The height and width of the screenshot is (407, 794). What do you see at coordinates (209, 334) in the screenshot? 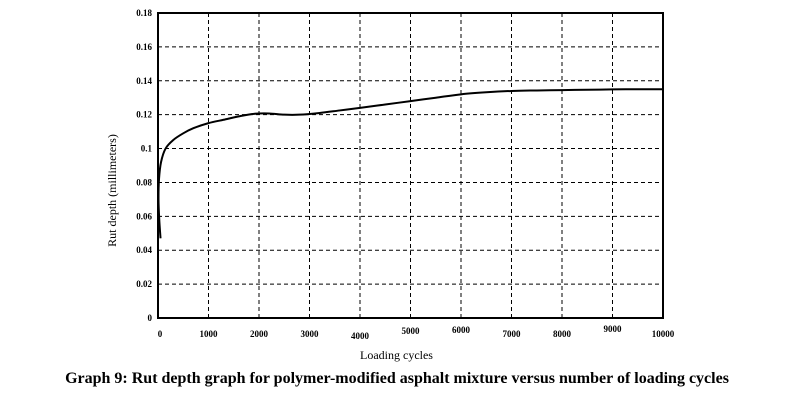
I see `x-tick-label: 1000` at bounding box center [209, 334].